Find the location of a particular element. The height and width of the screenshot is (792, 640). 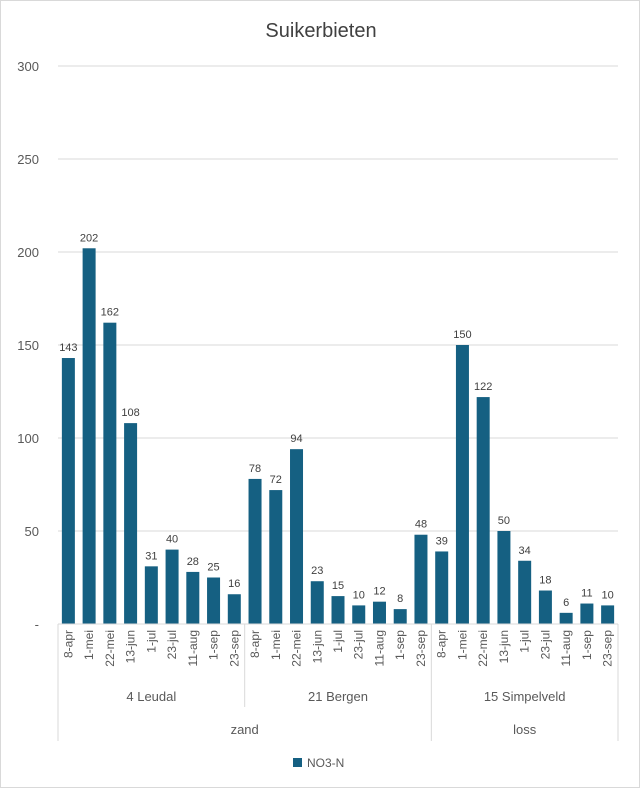

location-label: 15 Simpelveld is located at coordinates (525, 696).